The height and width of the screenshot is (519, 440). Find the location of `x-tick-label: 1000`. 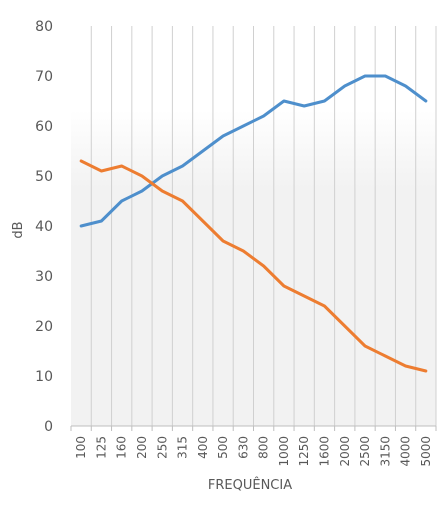

x-tick-label: 1000 is located at coordinates (284, 451).